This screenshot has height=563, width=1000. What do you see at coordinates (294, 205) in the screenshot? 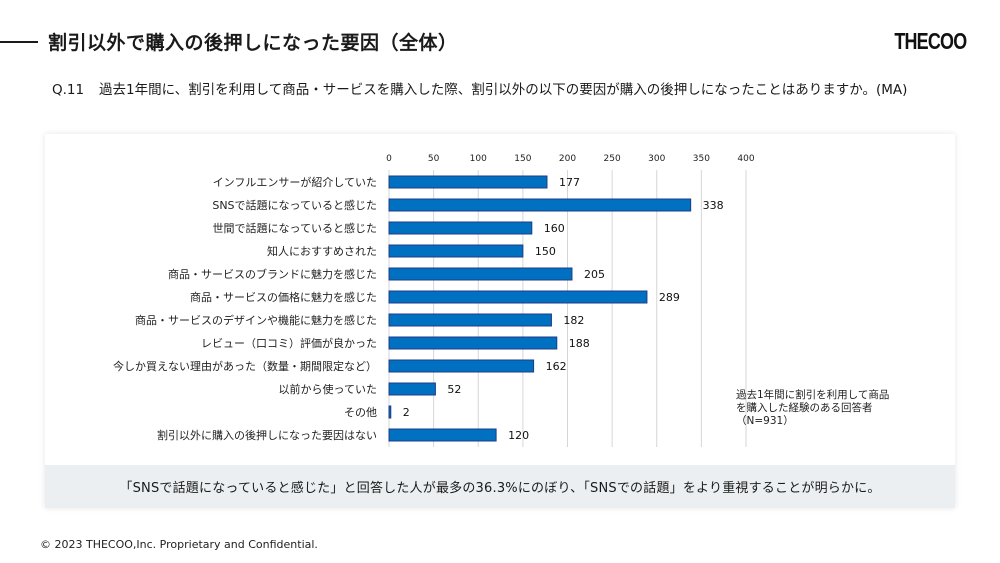
I see `category-label: SNSで話題になっていると感じた` at bounding box center [294, 205].